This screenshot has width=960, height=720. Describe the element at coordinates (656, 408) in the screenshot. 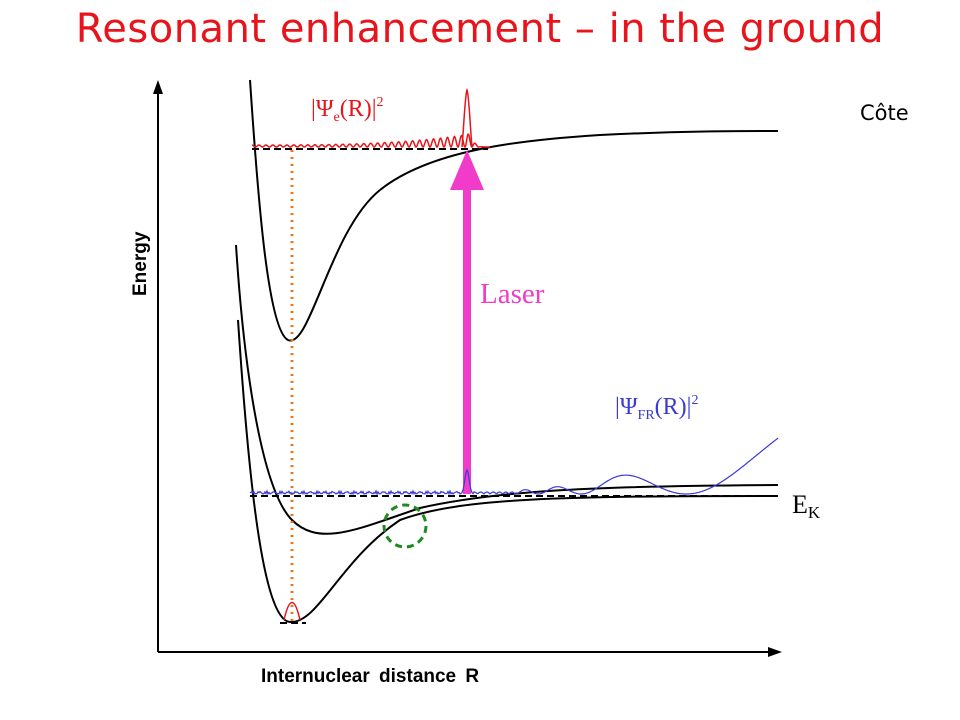

I see `psi-fr-label: |ΨFR(R)|2` at that location.